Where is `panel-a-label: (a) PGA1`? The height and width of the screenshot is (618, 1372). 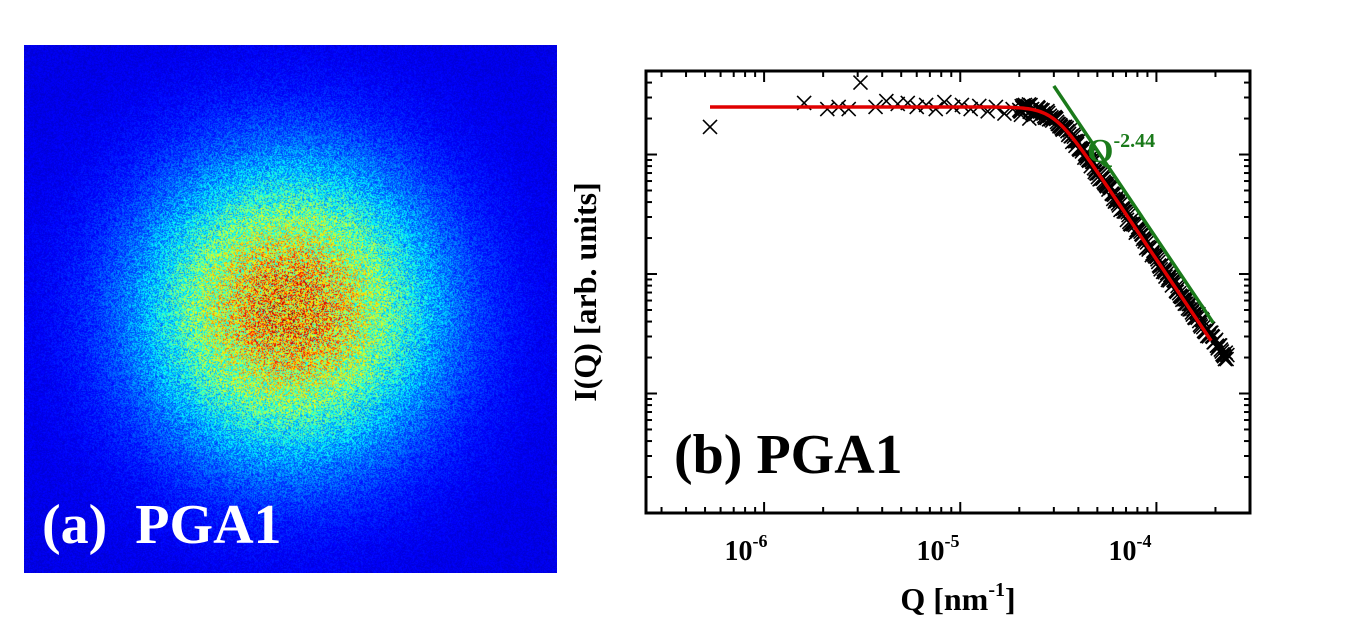
panel-a-label: (a) PGA1 is located at coordinates (162, 525).